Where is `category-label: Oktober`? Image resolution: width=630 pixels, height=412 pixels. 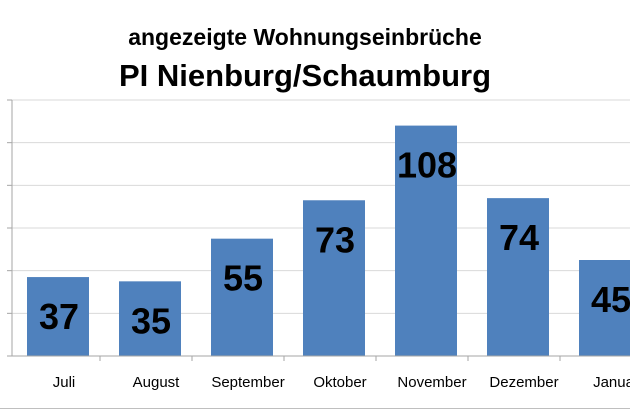 category-label: Oktober is located at coordinates (339, 382).